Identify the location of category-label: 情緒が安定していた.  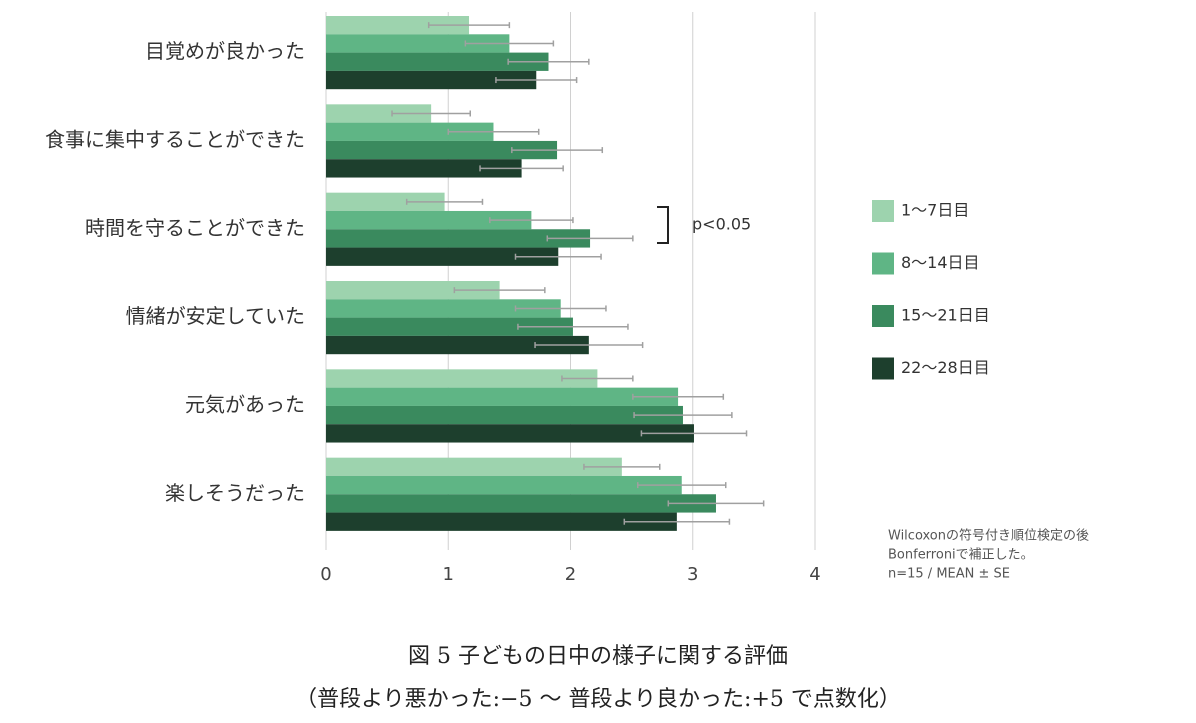
(215, 316).